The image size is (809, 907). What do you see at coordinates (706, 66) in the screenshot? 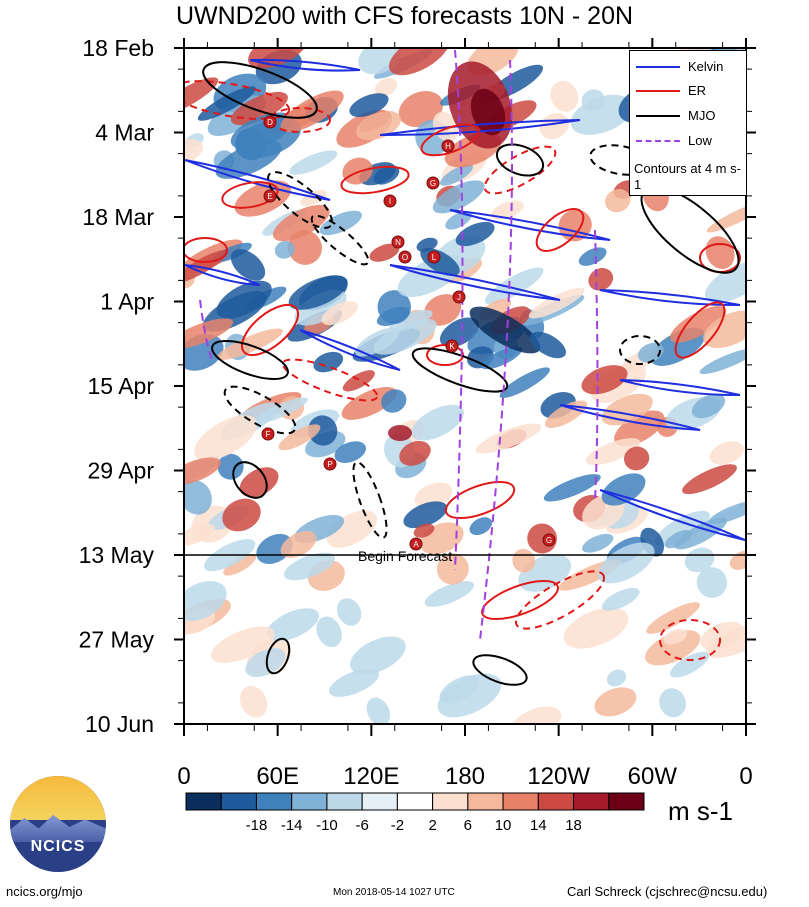
I see `legend-label-kelvin: Kelvin` at bounding box center [706, 66].